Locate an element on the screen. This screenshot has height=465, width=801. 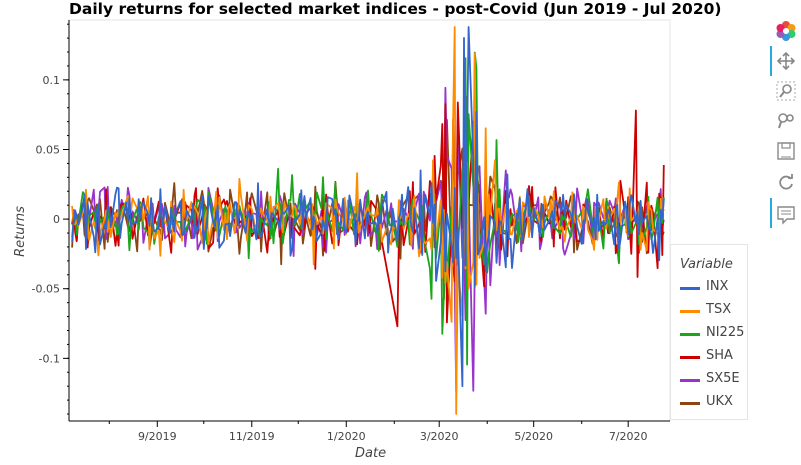
legend-label: SHA is located at coordinates (719, 355).